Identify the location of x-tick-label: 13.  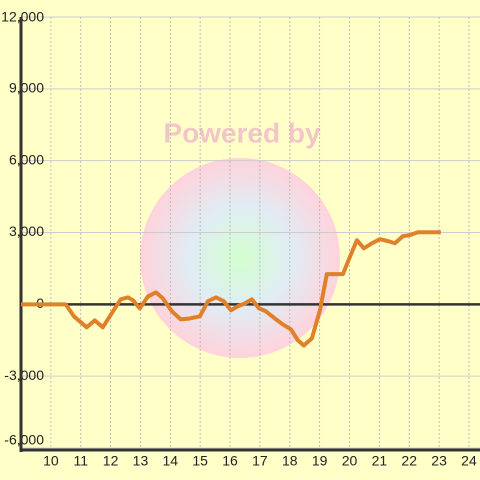
(141, 461).